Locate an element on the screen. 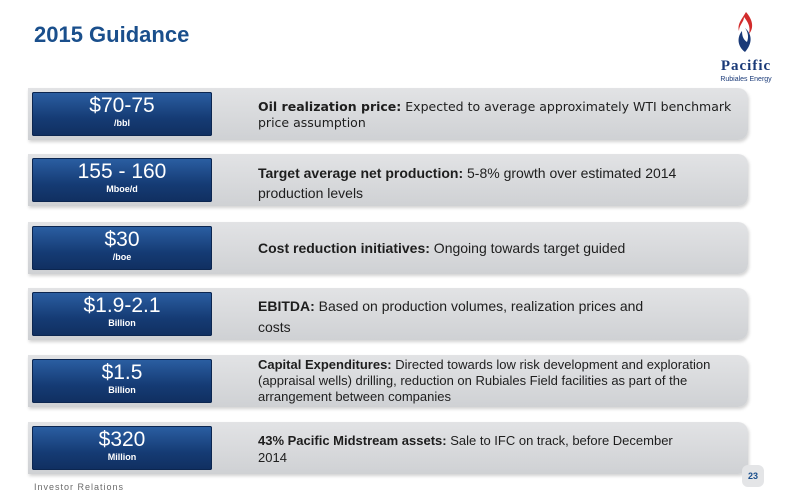 The height and width of the screenshot is (500, 800). value-badge: $1.5 Billion is located at coordinates (122, 381).